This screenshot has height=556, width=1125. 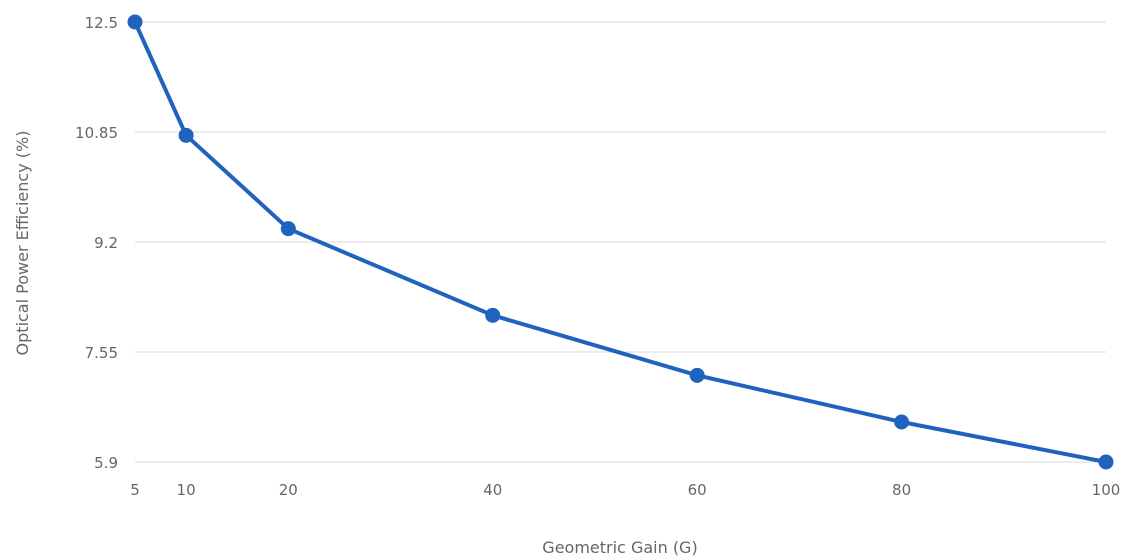 What do you see at coordinates (697, 490) in the screenshot?
I see `x-tick-label: 60` at bounding box center [697, 490].